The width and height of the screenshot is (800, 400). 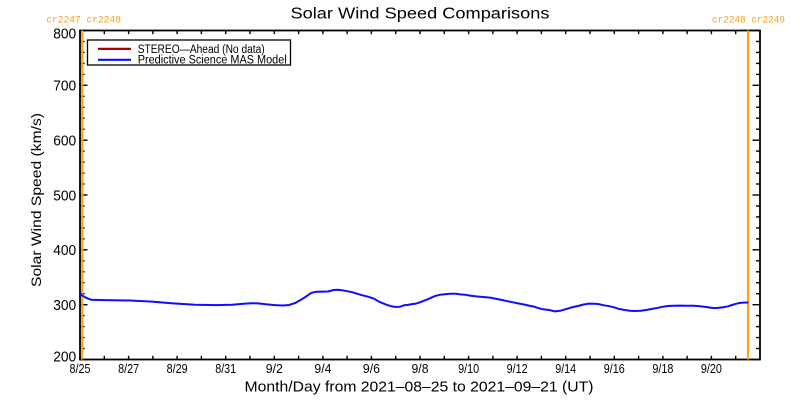 What do you see at coordinates (64, 251) in the screenshot?
I see `svg-text: 400` at bounding box center [64, 251].